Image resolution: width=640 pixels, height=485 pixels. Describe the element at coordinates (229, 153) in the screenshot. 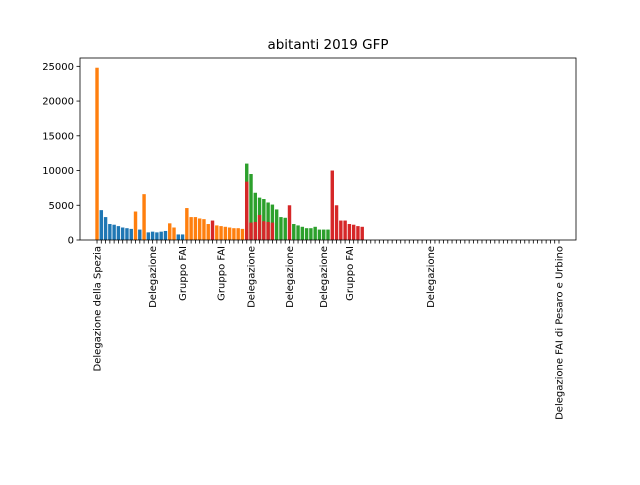

I see `bars-group` at that location.